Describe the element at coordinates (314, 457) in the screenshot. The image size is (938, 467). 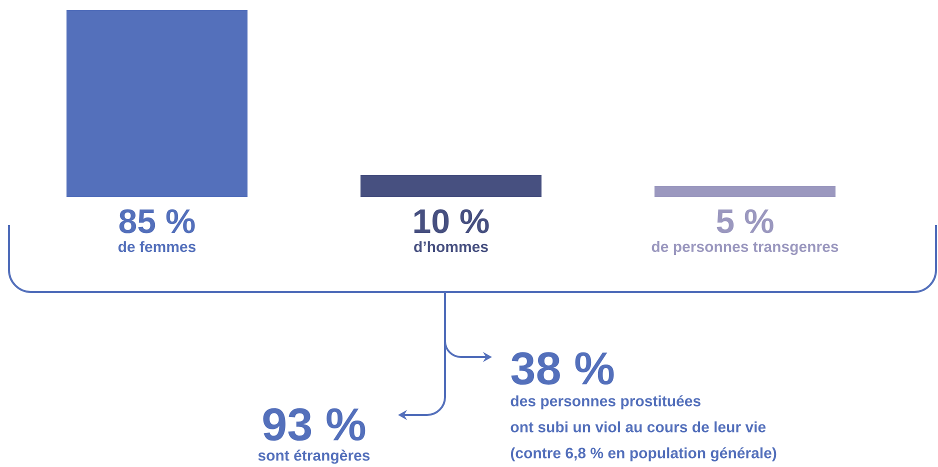
I see `text: sont étrangères` at that location.